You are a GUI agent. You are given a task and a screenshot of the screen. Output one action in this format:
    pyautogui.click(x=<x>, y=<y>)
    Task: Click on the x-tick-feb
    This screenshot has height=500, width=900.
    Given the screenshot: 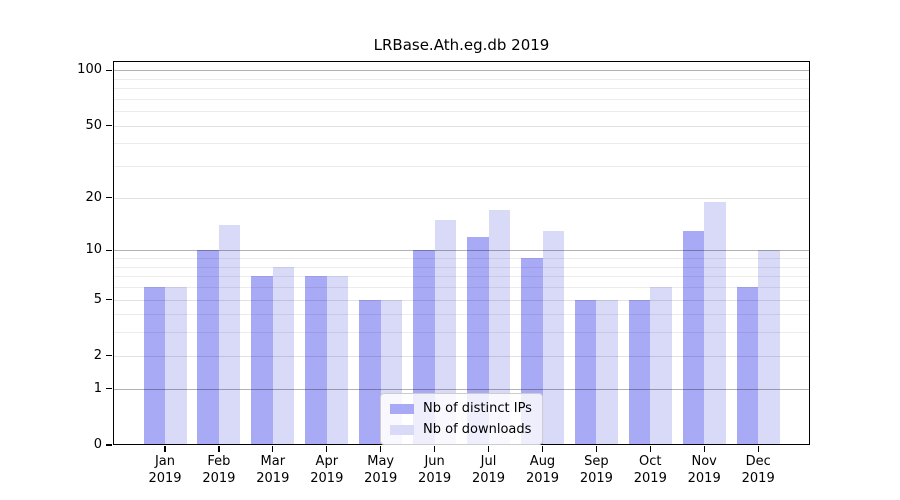 What is the action you would take?
    pyautogui.click(x=219, y=448)
    